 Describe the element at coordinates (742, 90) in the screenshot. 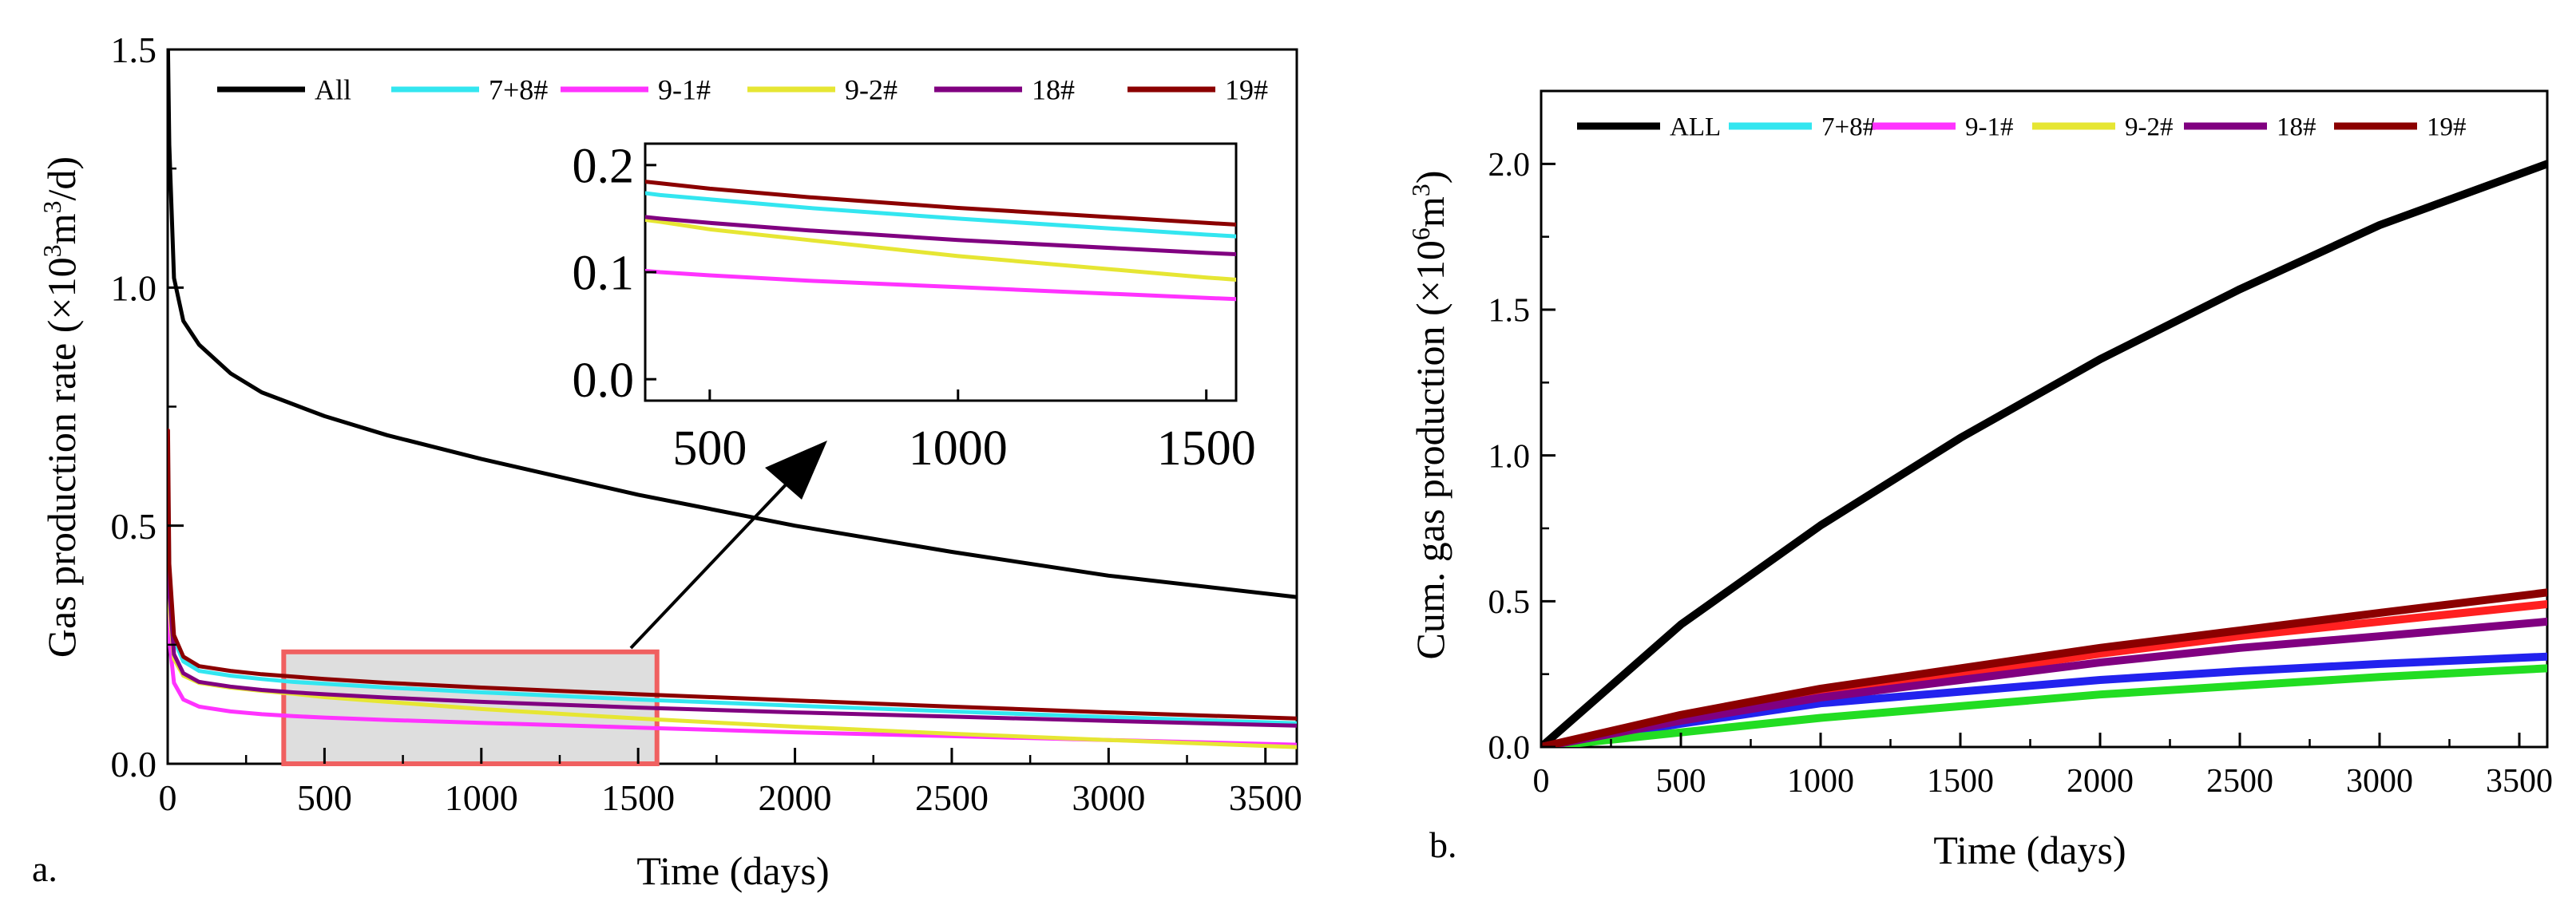

I see `panel-a-legend: All 7+8# 9-1# 9-2# 18# 19#` at that location.